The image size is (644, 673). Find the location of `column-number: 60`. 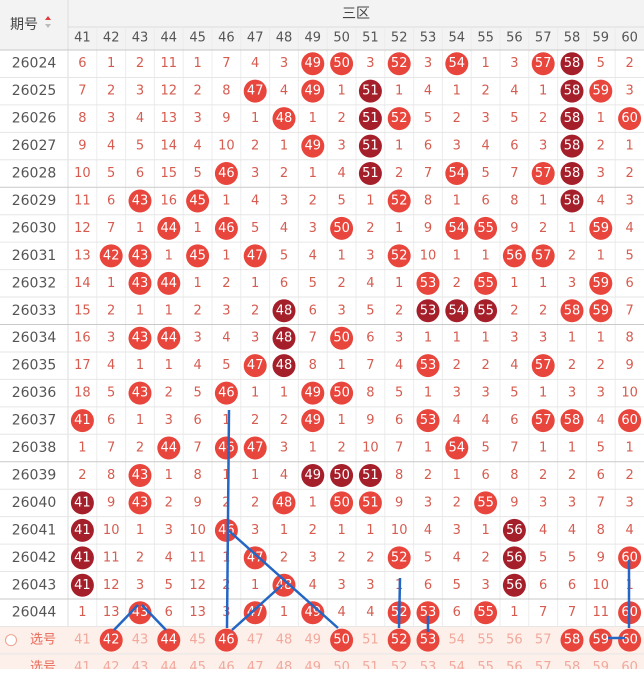

column-number: 60 is located at coordinates (629, 38).